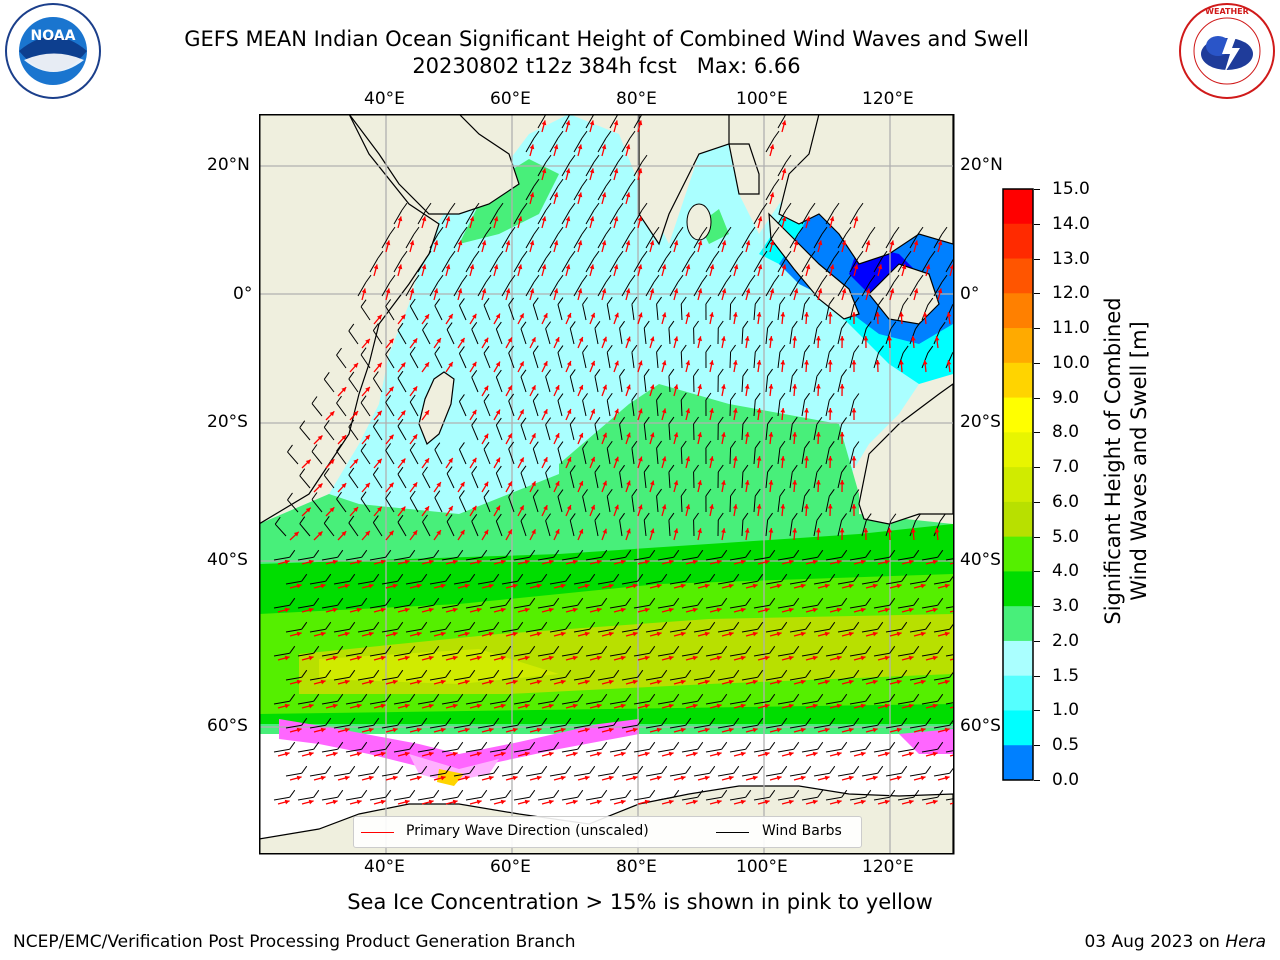 Image resolution: width=1280 pixels, height=960 pixels. What do you see at coordinates (1066, 536) in the screenshot?
I see `colorbar-tick-label: 5.0` at bounding box center [1066, 536].